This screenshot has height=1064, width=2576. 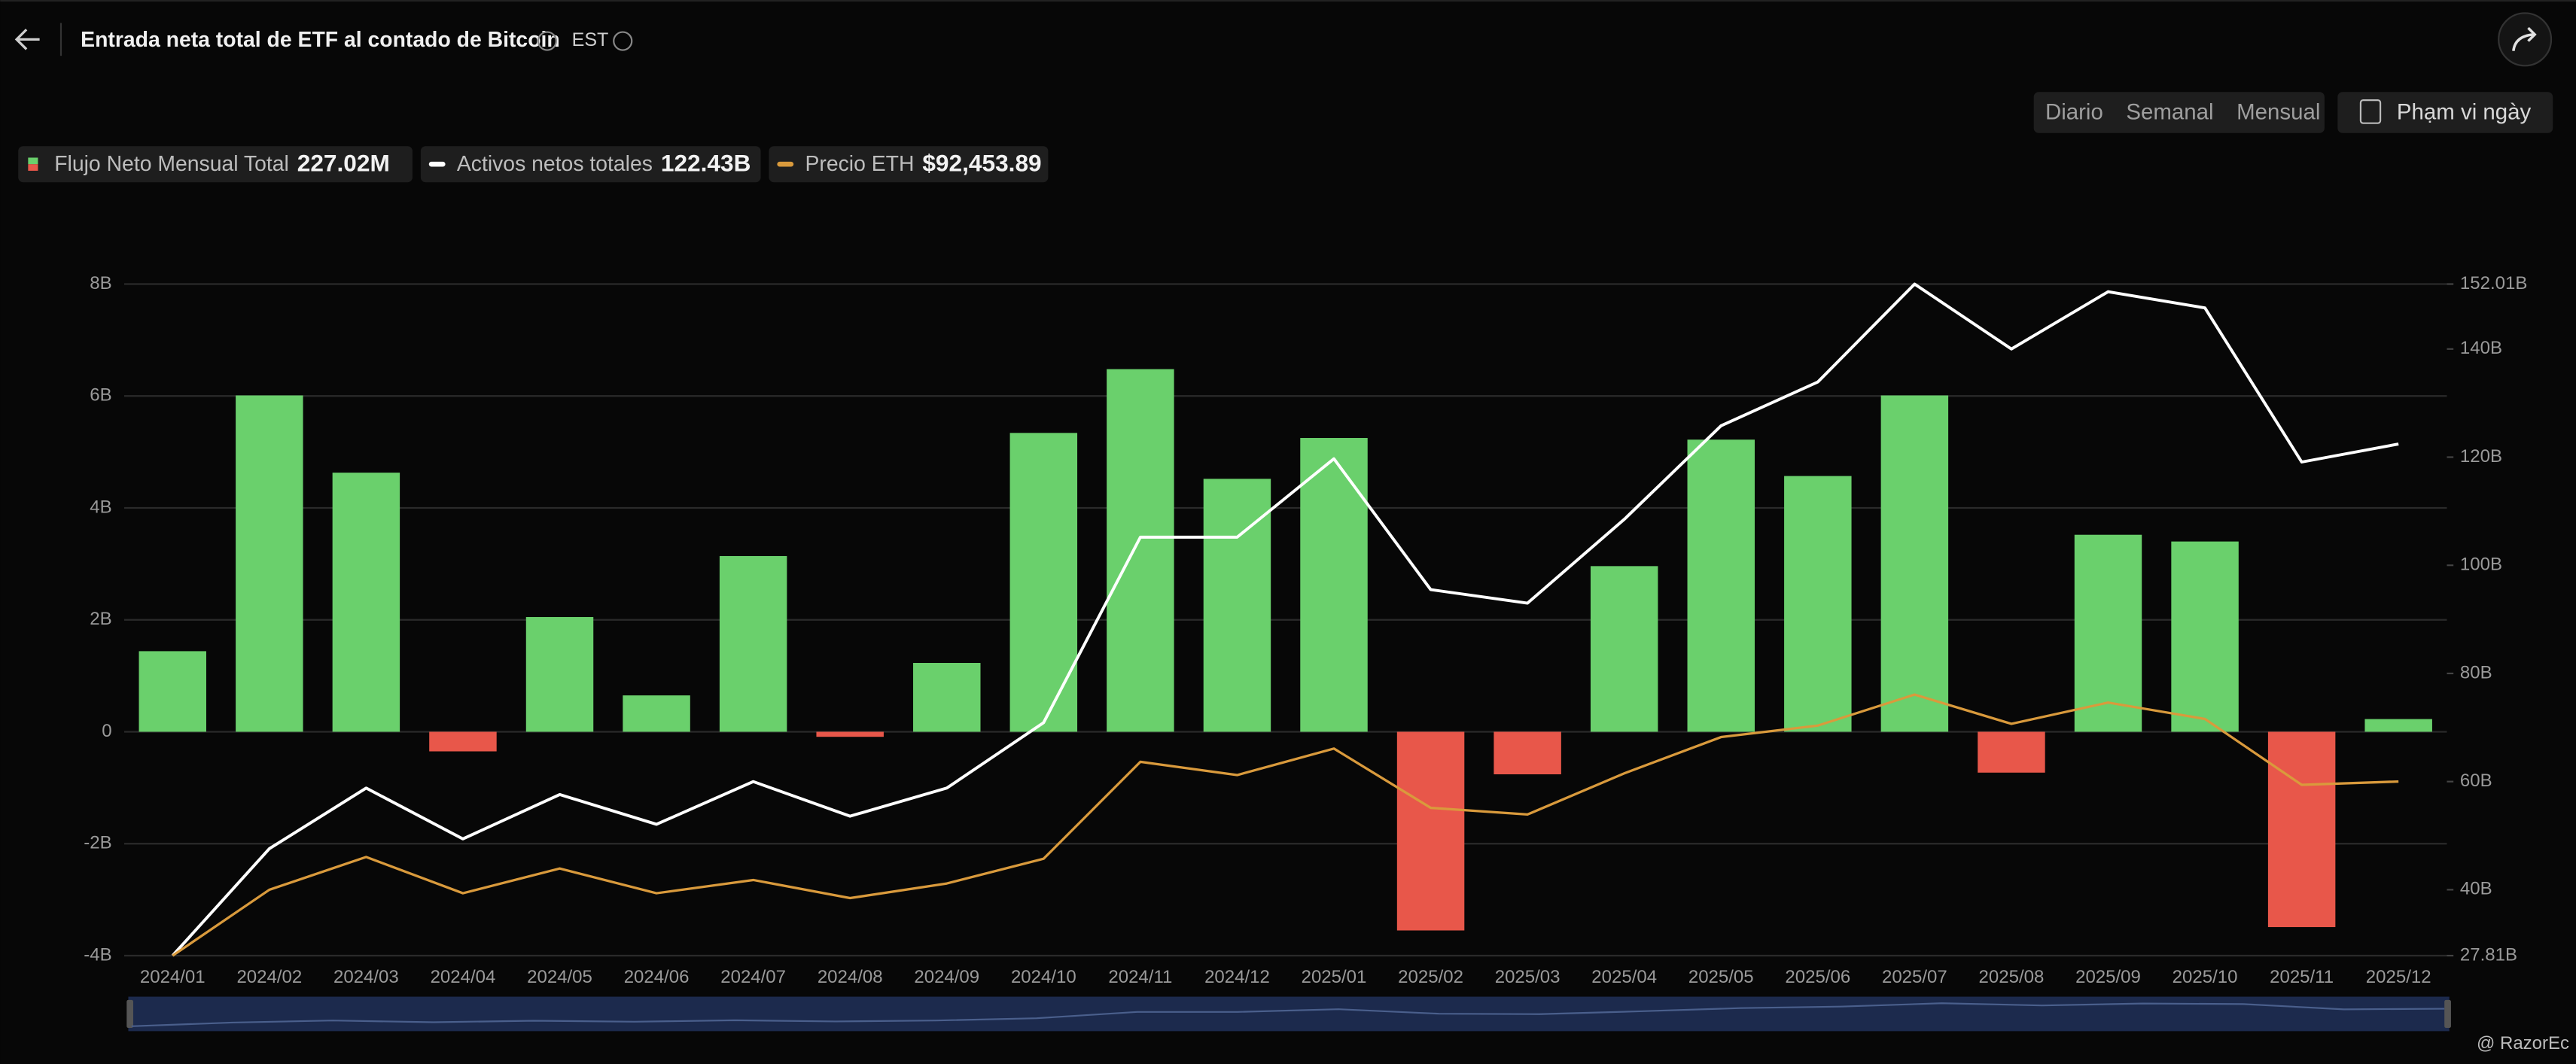 I want to click on interval-button: Semanal, so click(x=2169, y=111).